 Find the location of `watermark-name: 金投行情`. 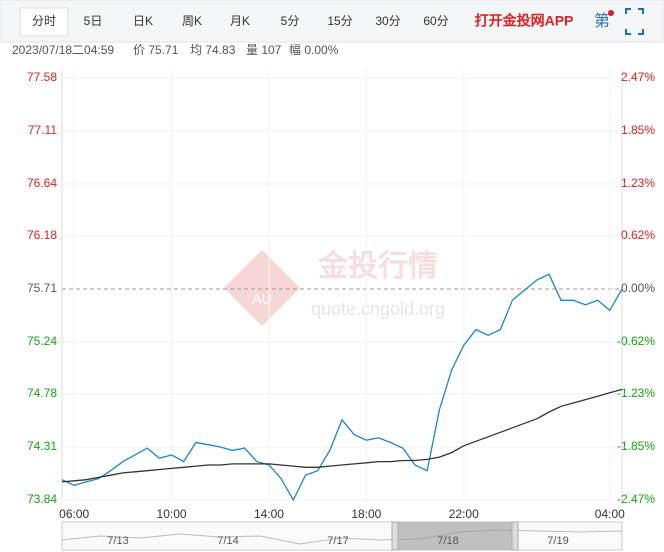

watermark-name: 金投行情 is located at coordinates (377, 266).